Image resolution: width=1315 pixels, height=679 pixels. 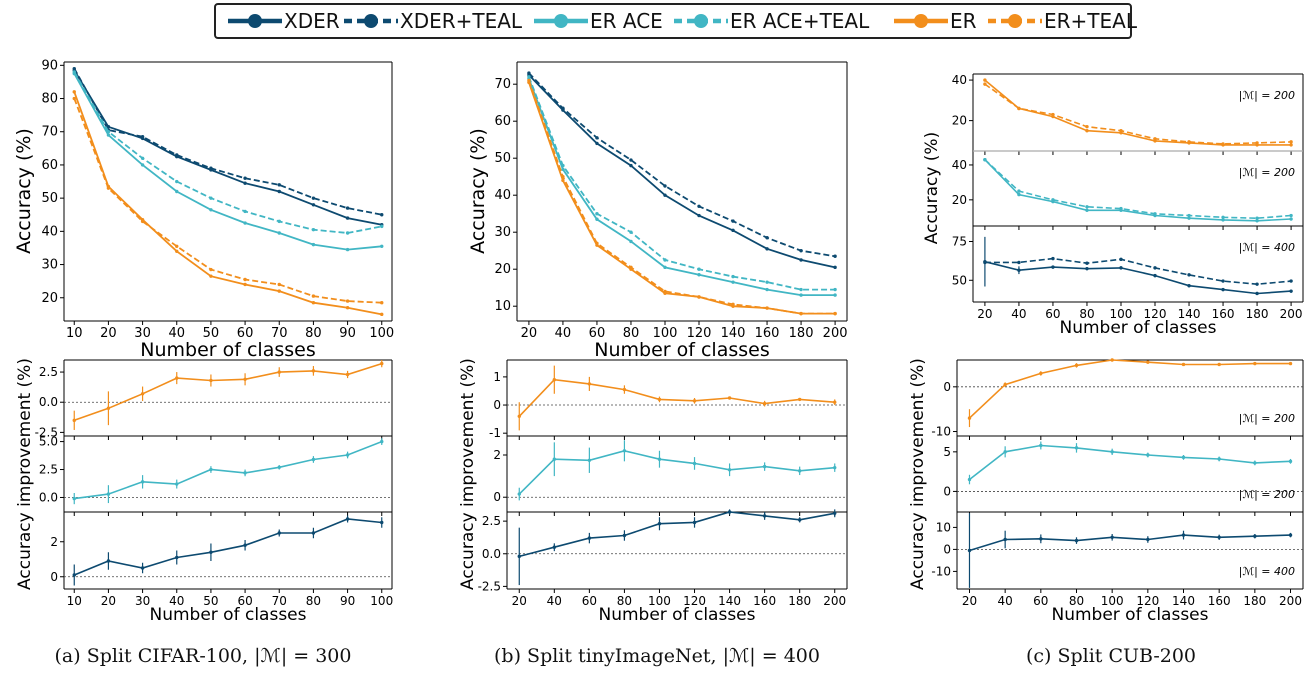 What do you see at coordinates (771, 656) in the screenshot?
I see `caption-b-memory: |ℳ| = 400` at bounding box center [771, 656].